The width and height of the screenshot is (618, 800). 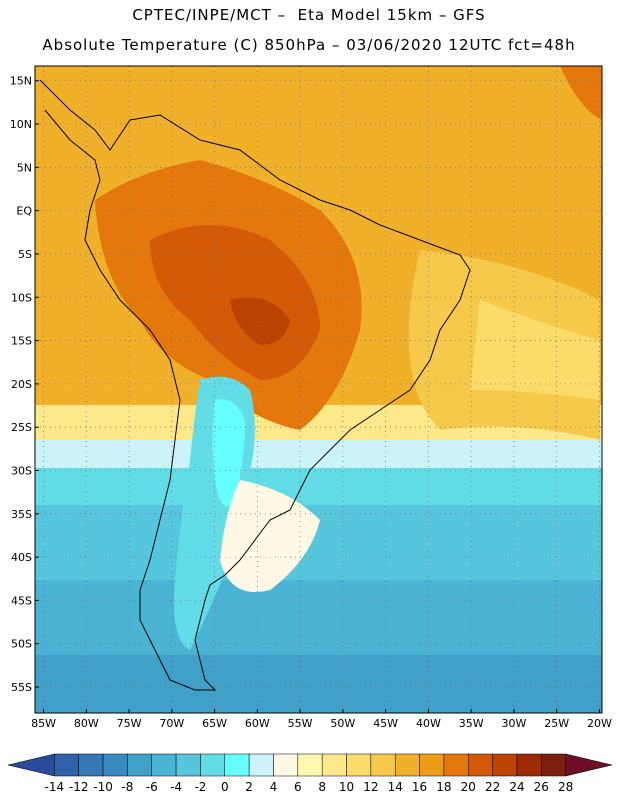 What do you see at coordinates (225, 787) in the screenshot?
I see `colorbar-label: 0` at bounding box center [225, 787].